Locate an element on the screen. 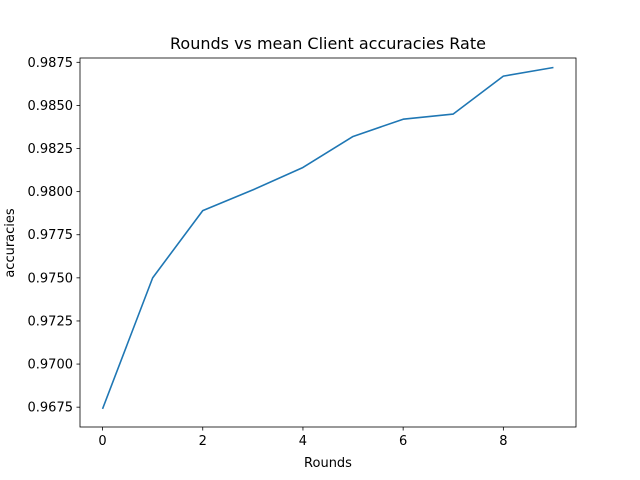  y-tick-label: 0.9850 is located at coordinates (51, 106).